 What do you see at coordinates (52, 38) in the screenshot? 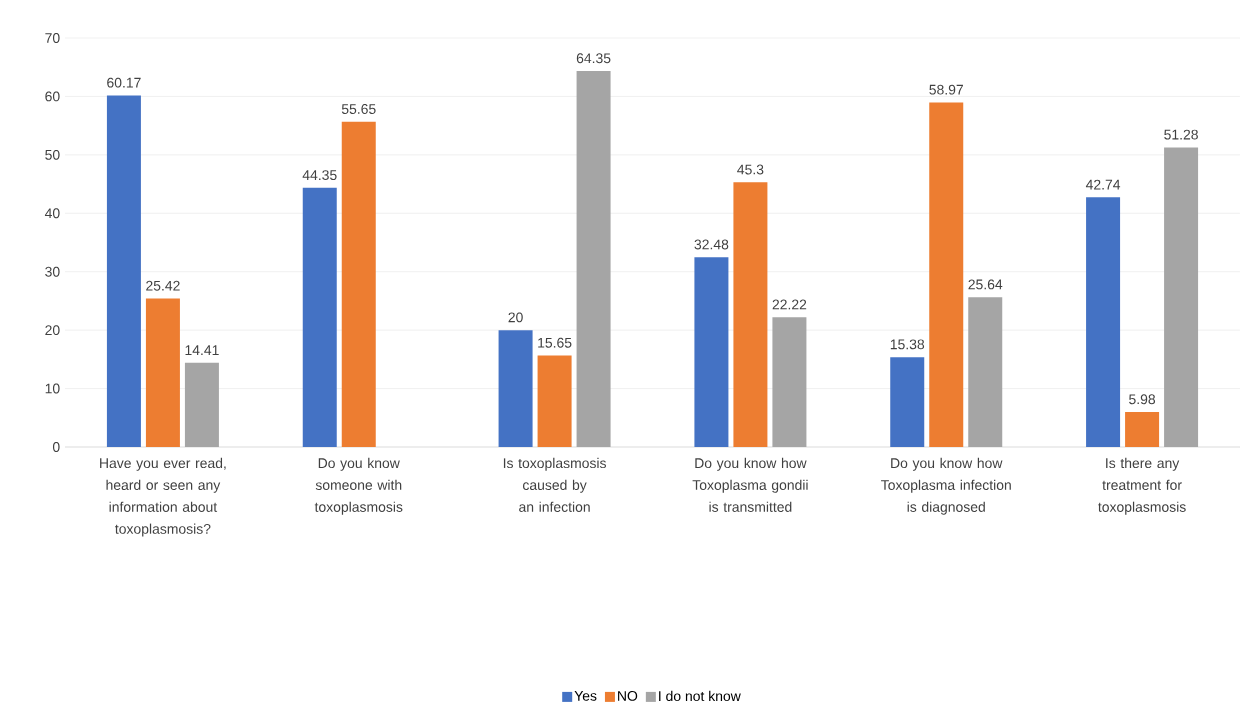
I see `y-tick-label: 70` at bounding box center [52, 38].